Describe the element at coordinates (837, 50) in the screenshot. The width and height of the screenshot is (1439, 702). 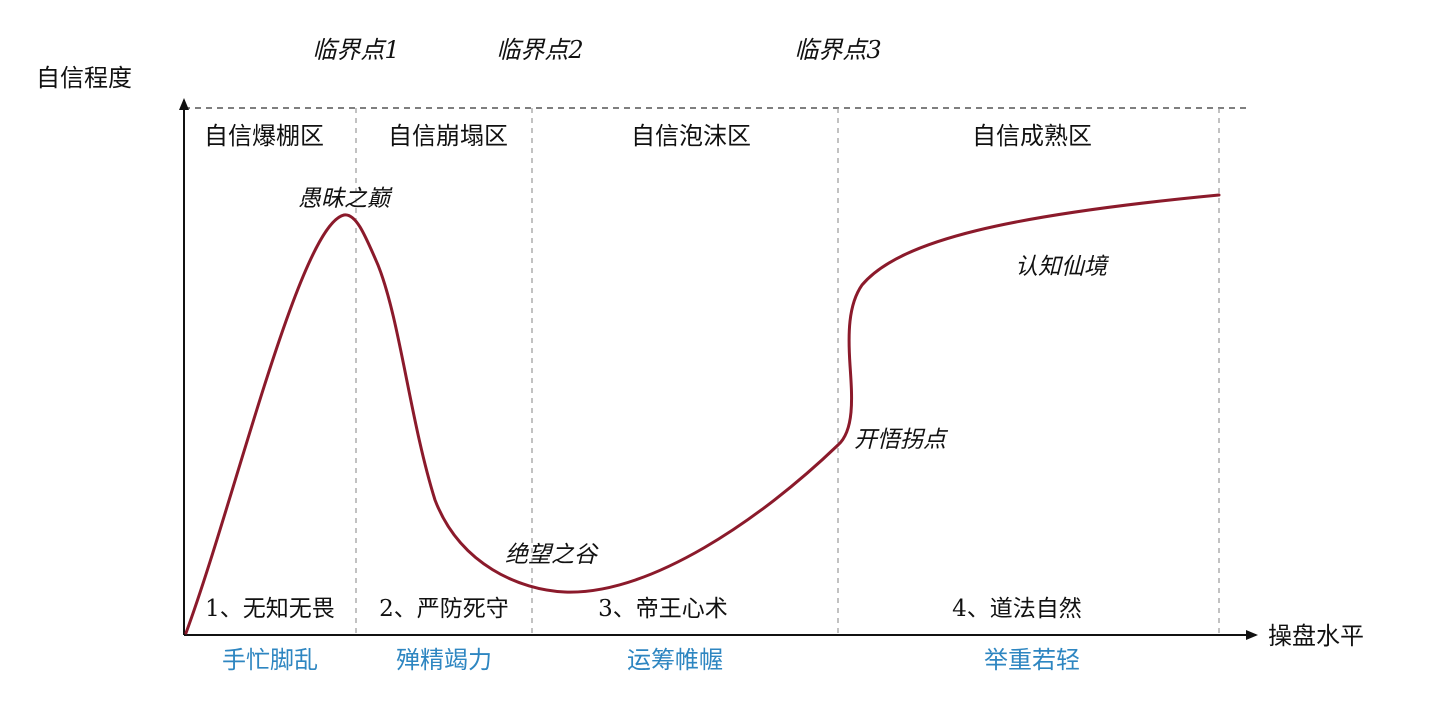
I see `critical-point-3-label: 临界点3` at that location.